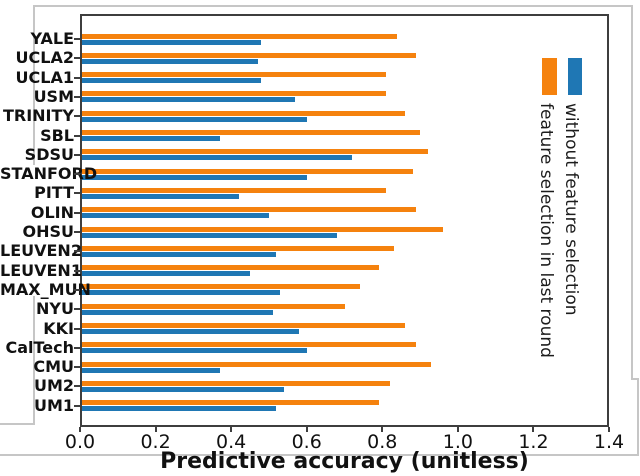 The width and height of the screenshot is (640, 476). What do you see at coordinates (53, 96) in the screenshot?
I see `y-label-USM: USM` at bounding box center [53, 96].